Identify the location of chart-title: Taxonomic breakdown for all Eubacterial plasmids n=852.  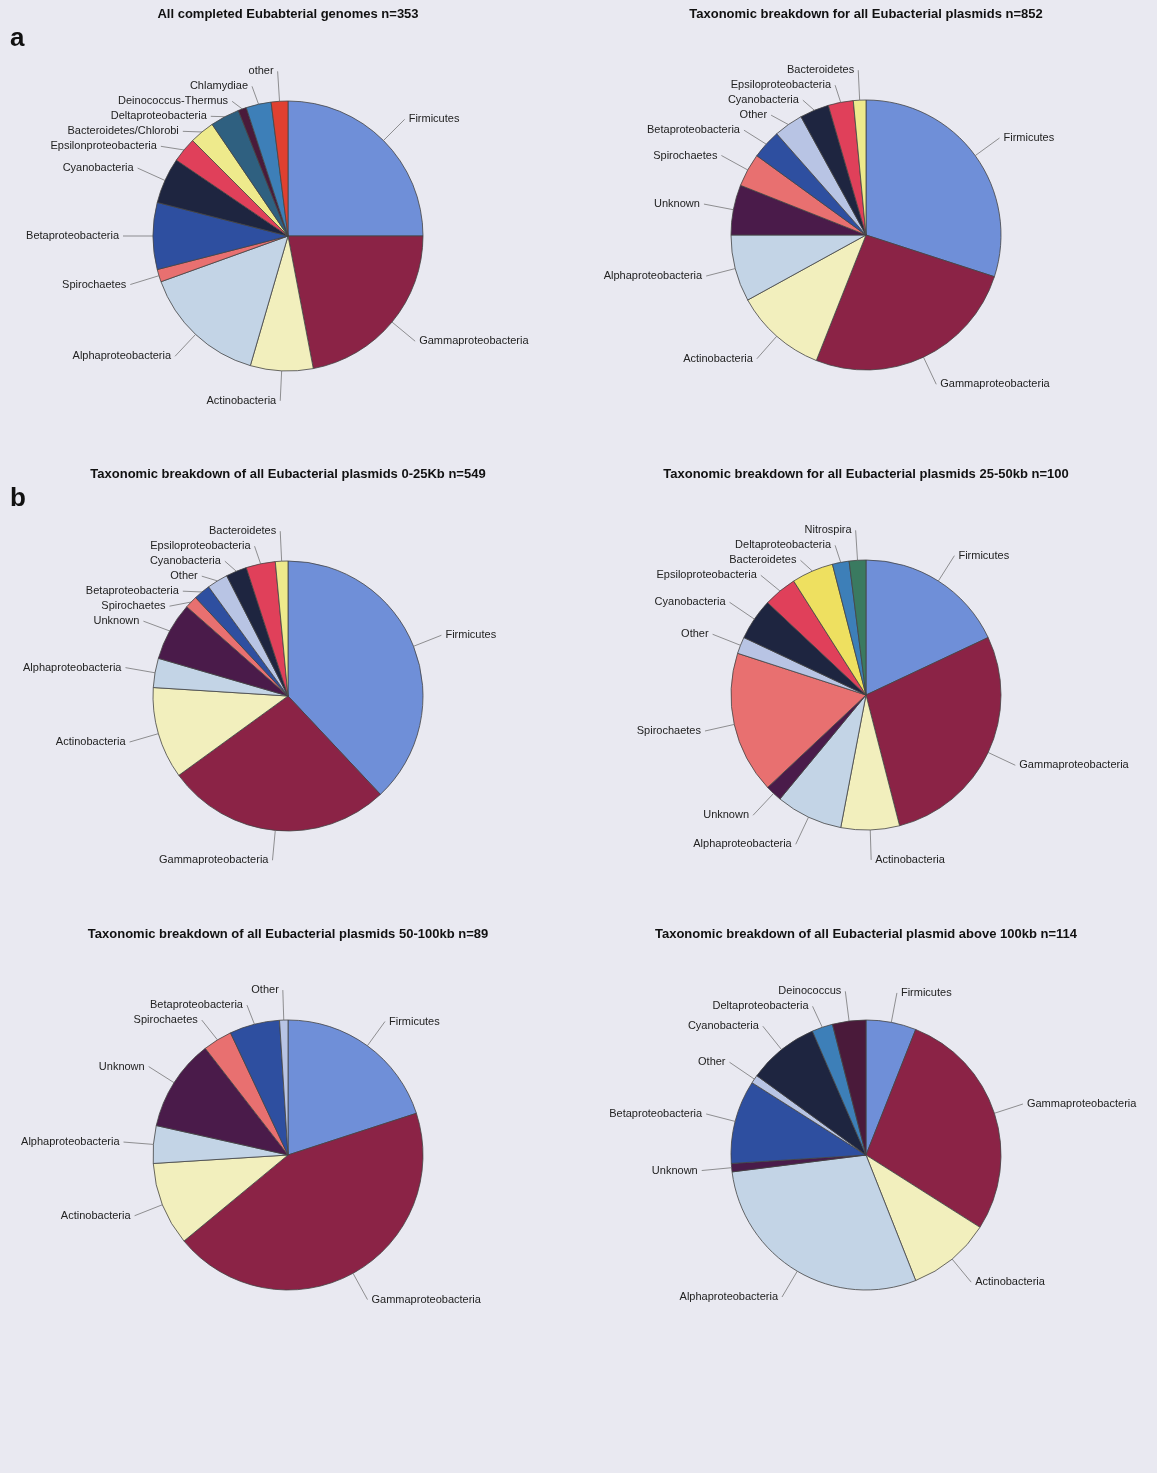
(866, 13).